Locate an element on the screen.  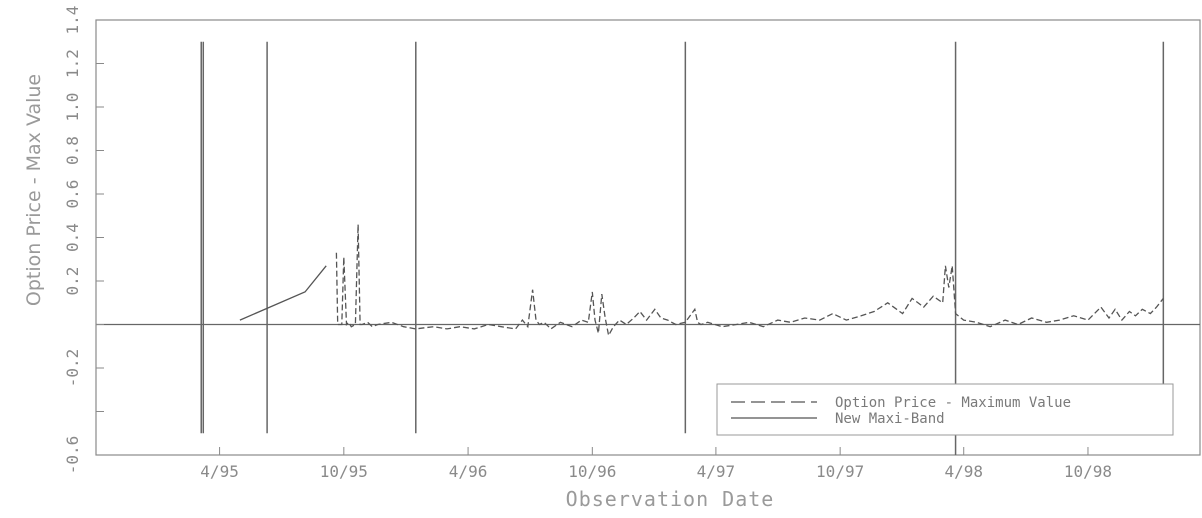
x-axis-label: Observation Date is located at coordinates (670, 499).